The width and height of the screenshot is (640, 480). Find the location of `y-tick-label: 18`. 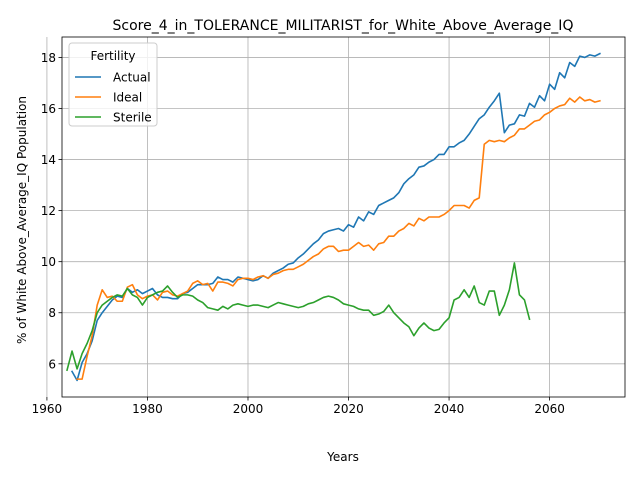

y-tick-label: 18 is located at coordinates (48, 58).